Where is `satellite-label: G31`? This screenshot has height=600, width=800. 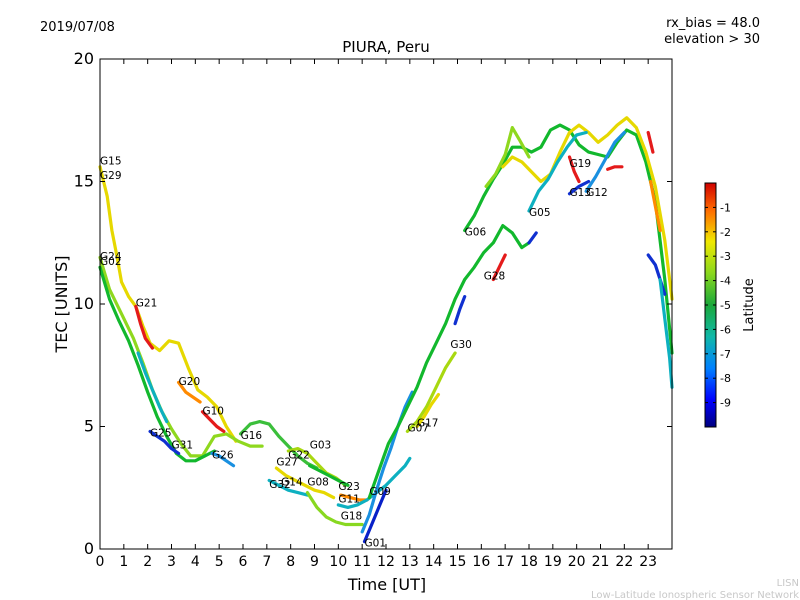
satellite-label: G31 is located at coordinates (183, 446).